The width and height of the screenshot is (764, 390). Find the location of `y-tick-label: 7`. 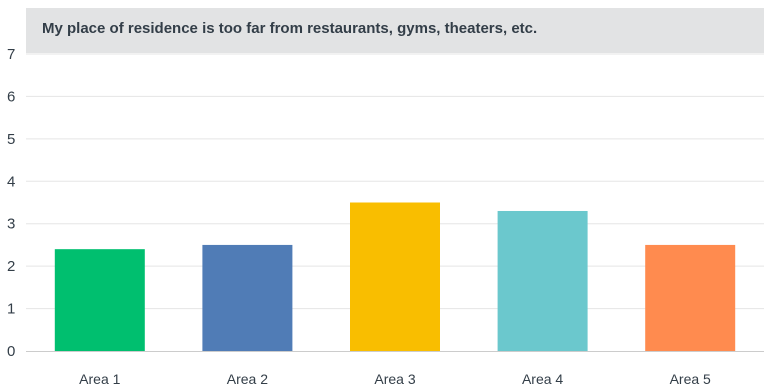

y-tick-label: 7 is located at coordinates (11, 54).